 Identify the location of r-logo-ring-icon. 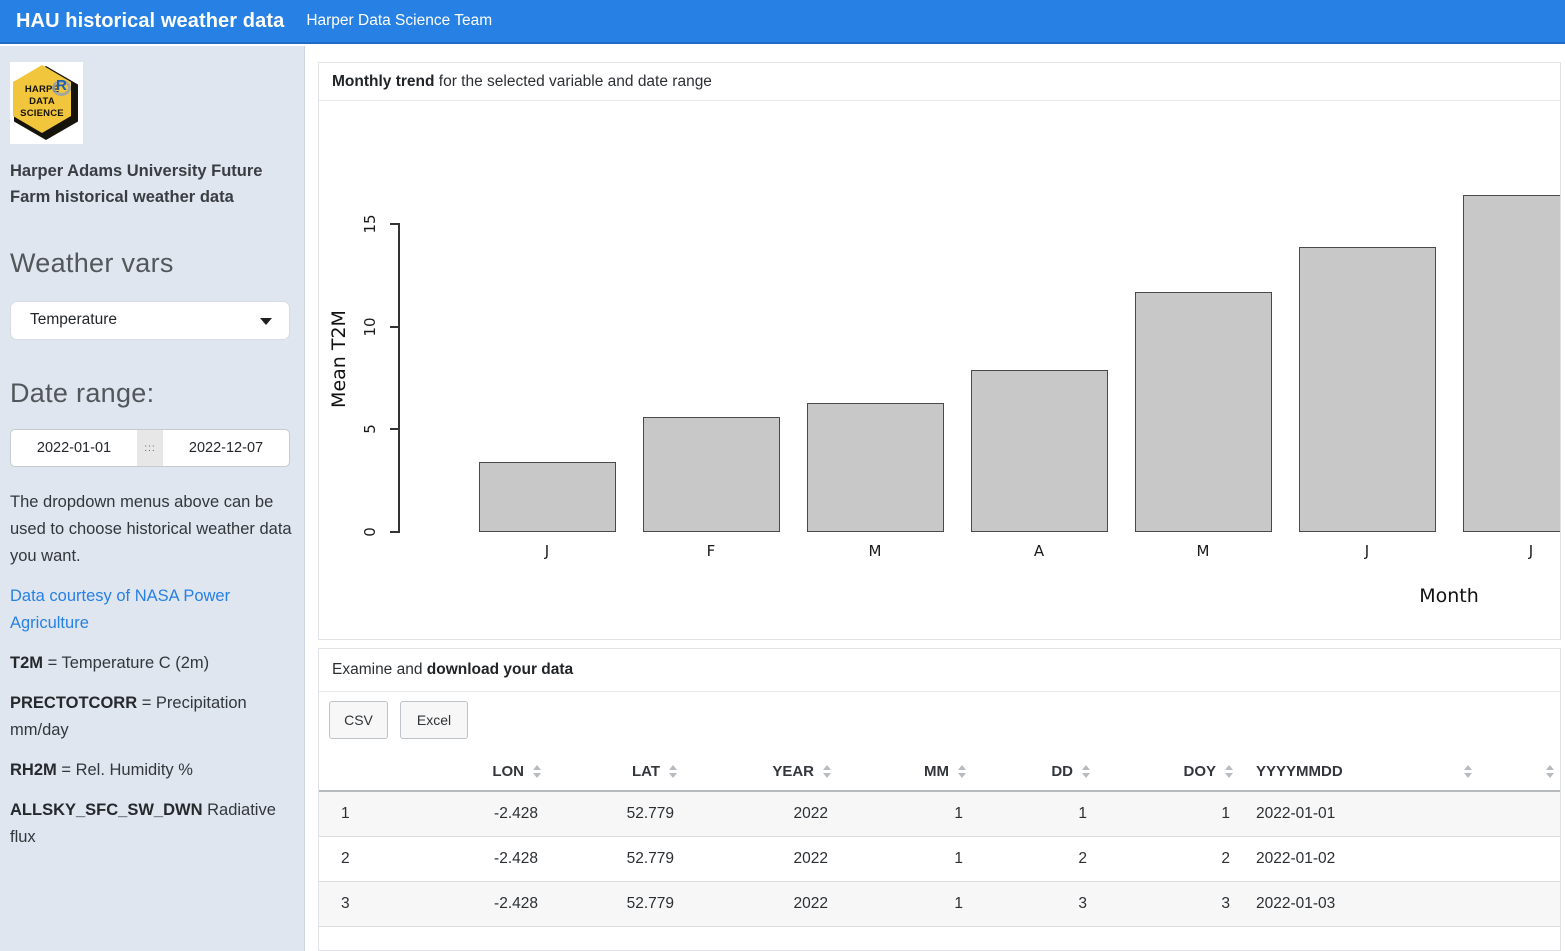
(61, 88).